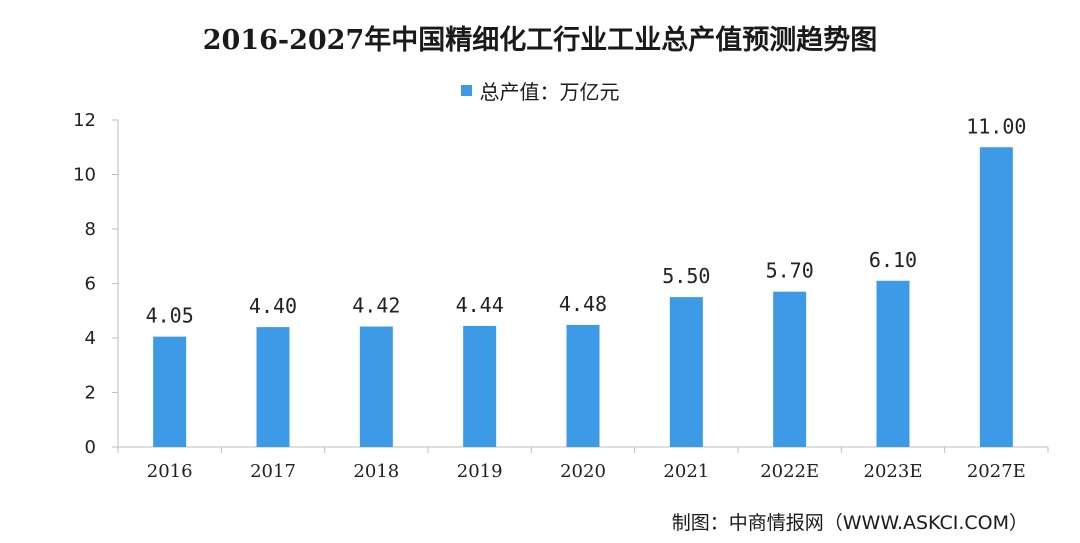  What do you see at coordinates (376, 471) in the screenshot?
I see `x-tick-label: 2018` at bounding box center [376, 471].